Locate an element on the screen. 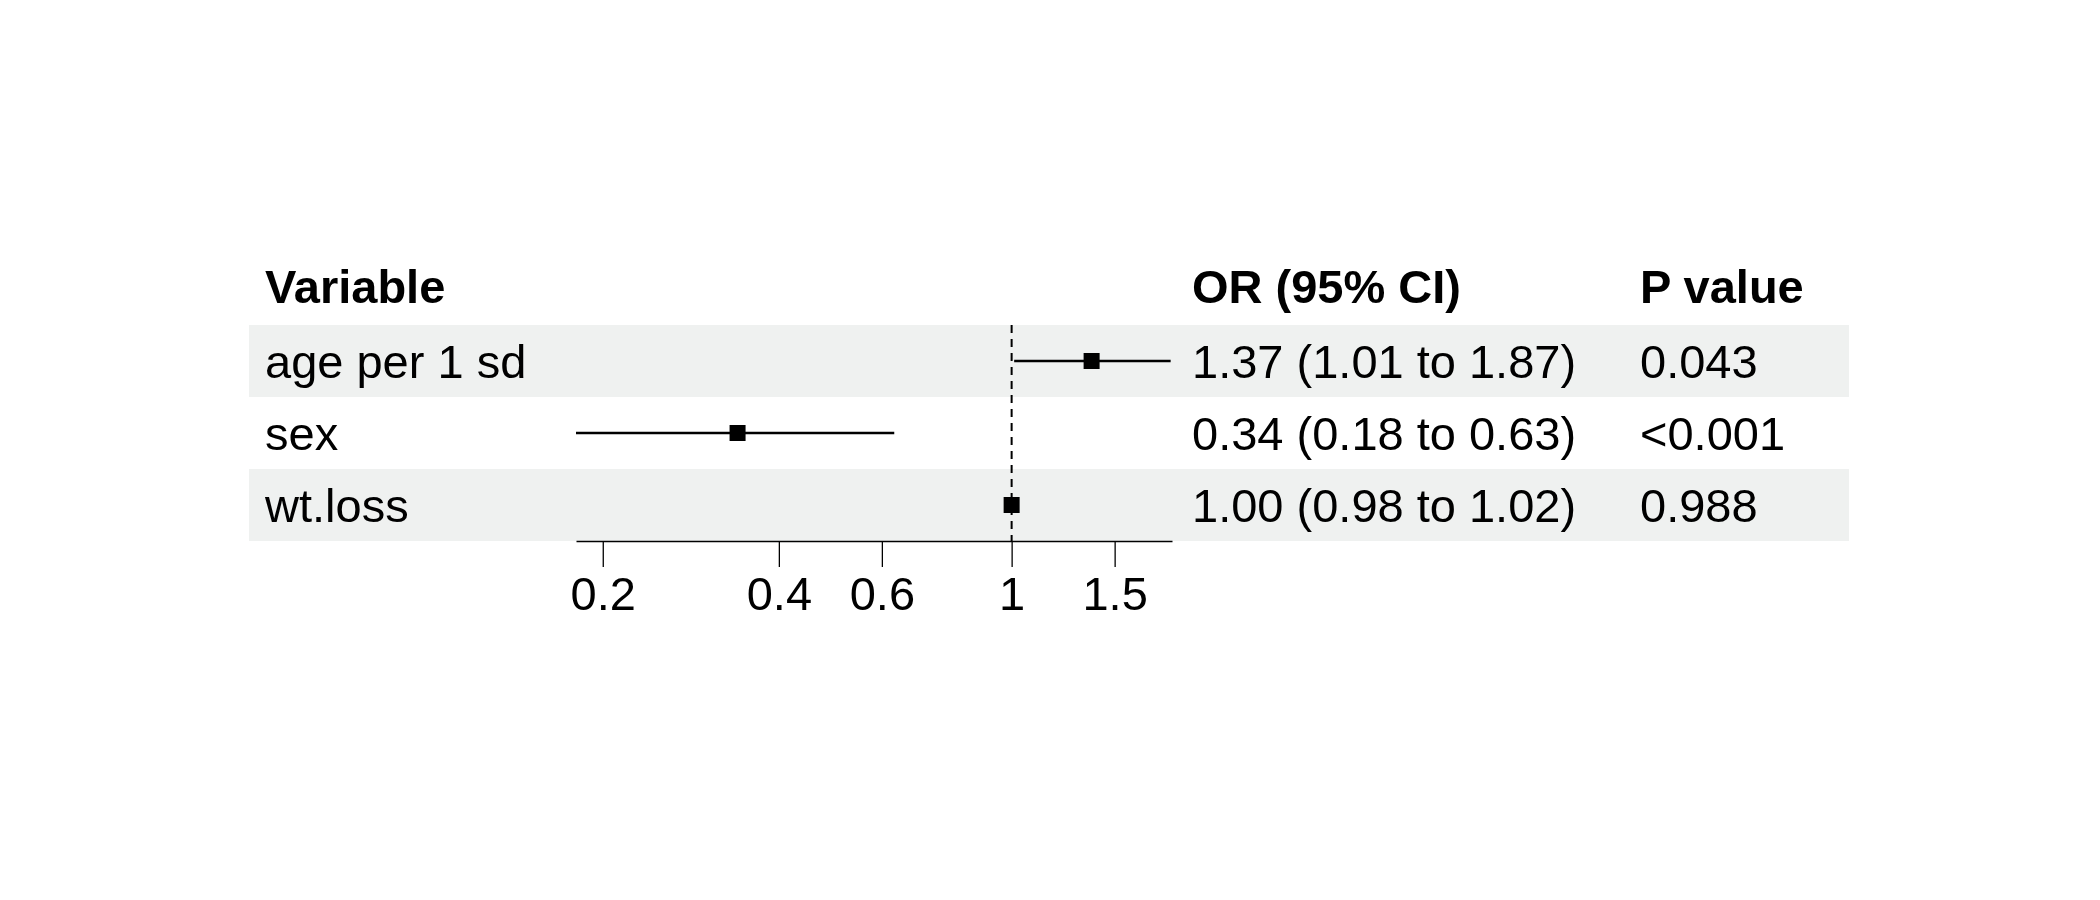 Image resolution: width=2100 pixels, height=900 pixels. y-tick-label: sex is located at coordinates (302, 433).